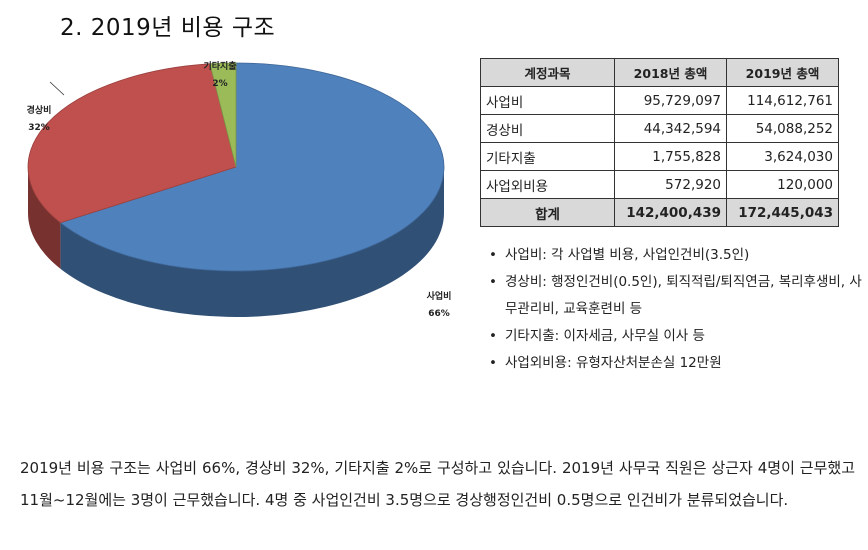 This screenshot has width=868, height=550. I want to click on table-header-row: 계정과목 2018년 총액 2019년 총액, so click(659, 72).